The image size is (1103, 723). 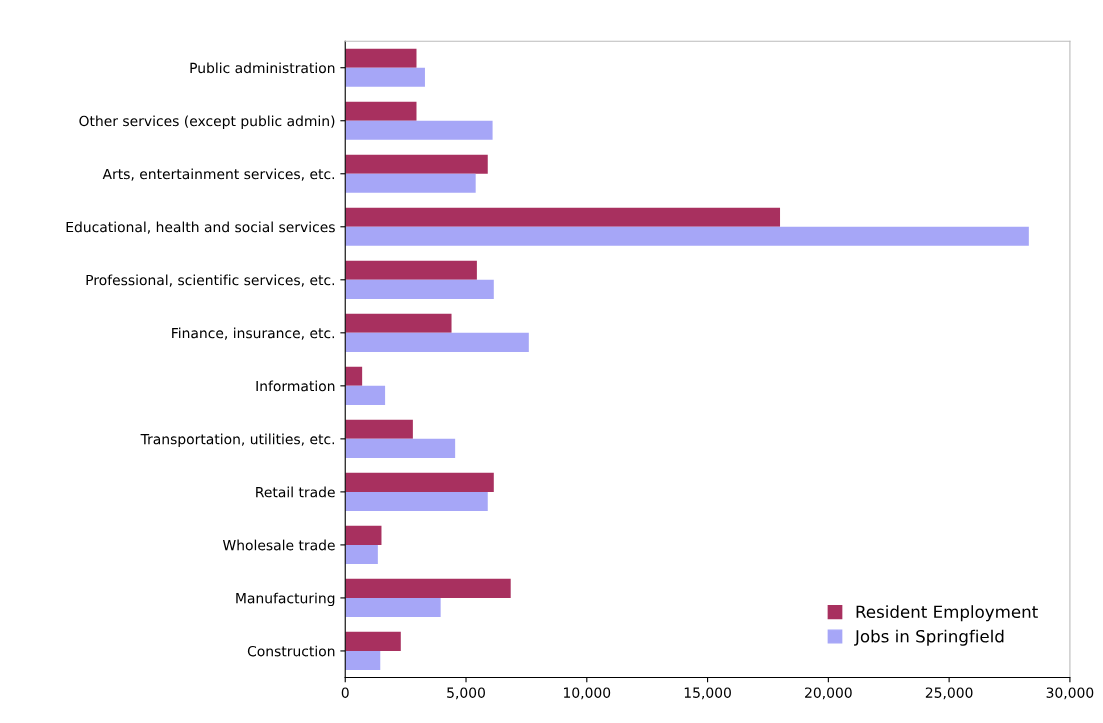 What do you see at coordinates (278, 545) in the screenshot?
I see `y-tick-label: Wholesale trade` at bounding box center [278, 545].